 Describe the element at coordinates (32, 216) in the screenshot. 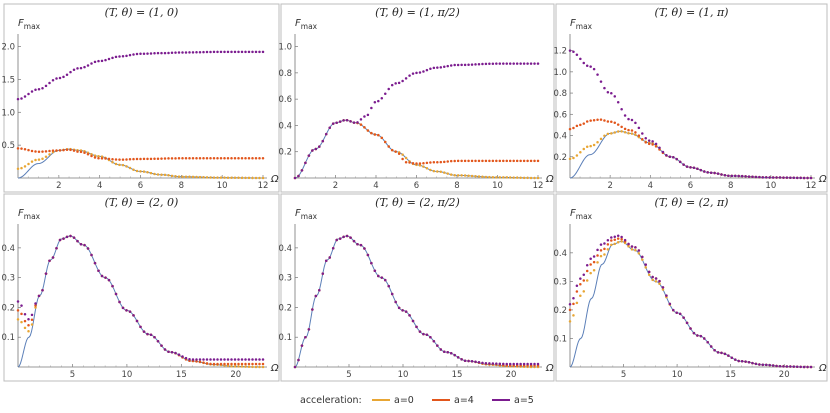

I see `y-axis-label-sub: max` at that location.